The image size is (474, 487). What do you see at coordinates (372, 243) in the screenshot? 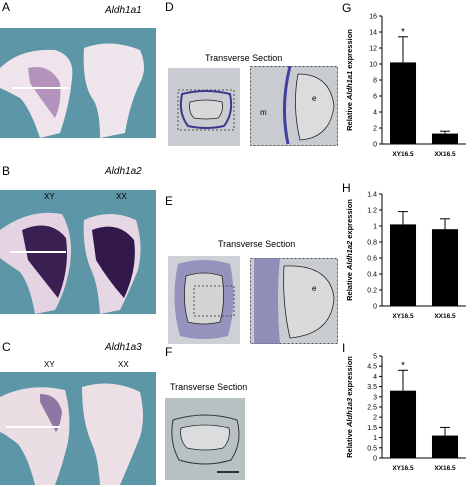
I see `y-tick-label: 0.8` at bounding box center [372, 243].